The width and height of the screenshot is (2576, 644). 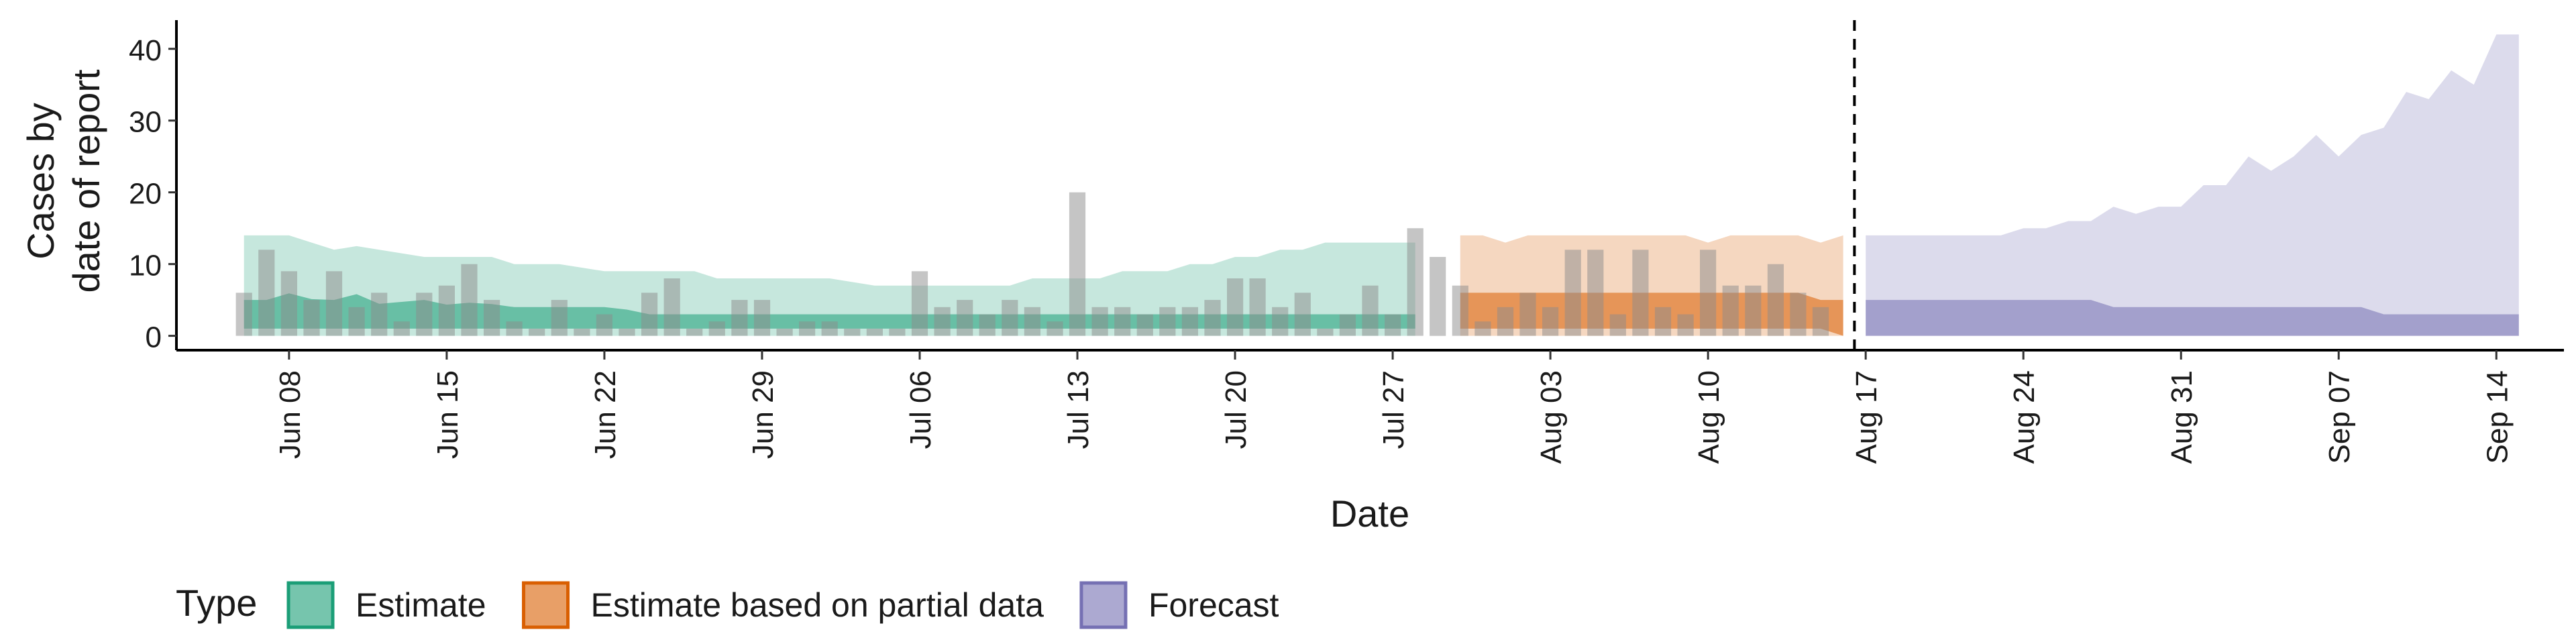 What do you see at coordinates (546, 605) in the screenshot?
I see `legend-key-estimate-based-on-partial-data` at bounding box center [546, 605].